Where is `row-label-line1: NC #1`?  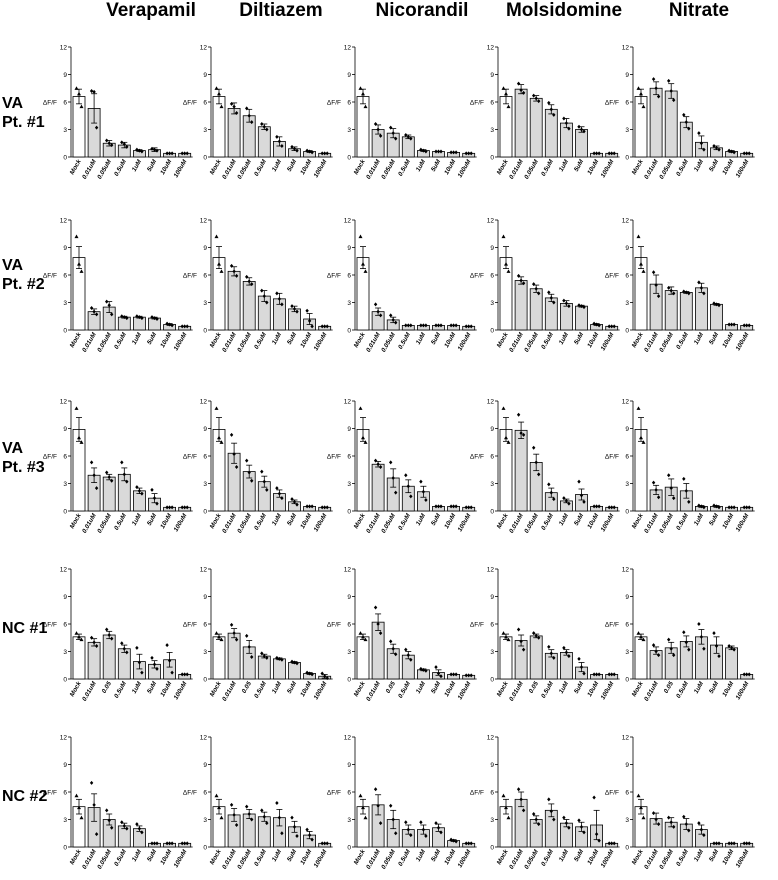
row-label-line1: NC #1 is located at coordinates (25, 628).